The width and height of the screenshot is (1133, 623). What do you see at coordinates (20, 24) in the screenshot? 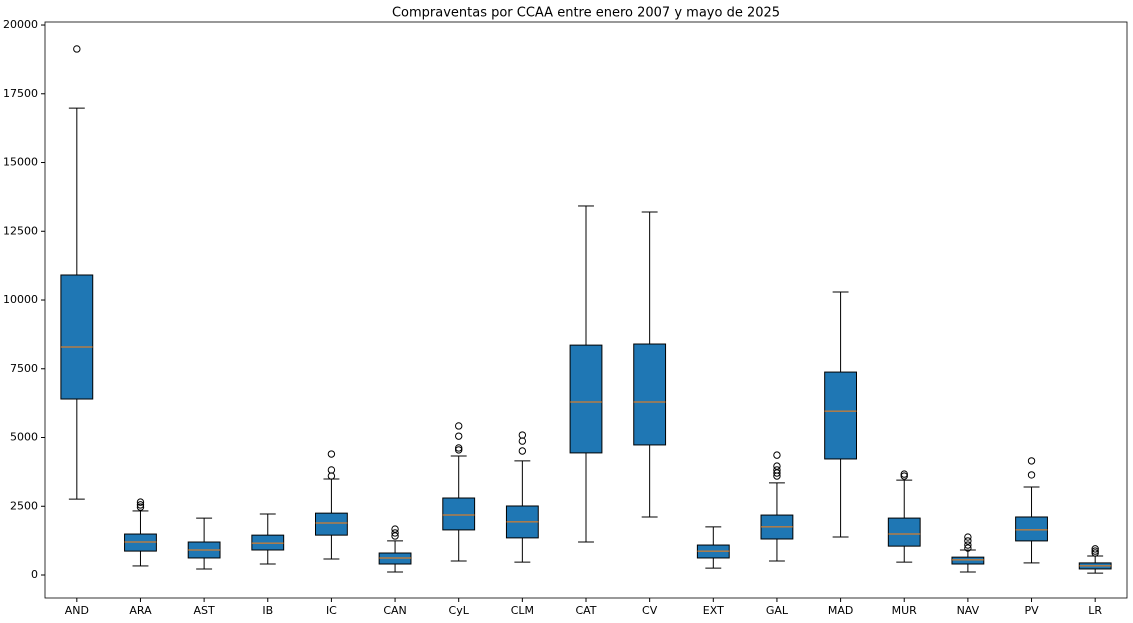
I see `y-tick-label: 20000` at bounding box center [20, 24].